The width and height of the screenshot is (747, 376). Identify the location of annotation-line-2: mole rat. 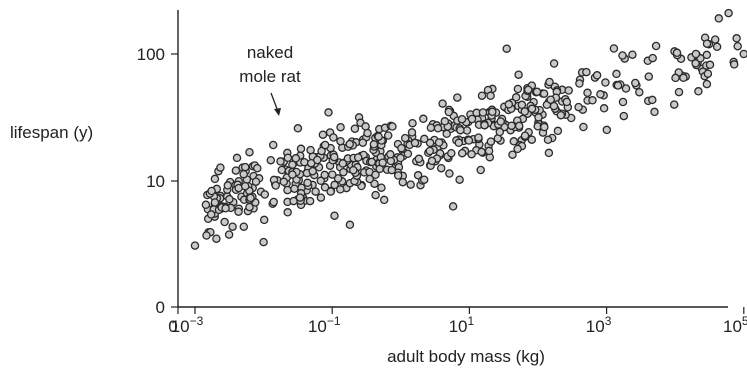
(270, 76).